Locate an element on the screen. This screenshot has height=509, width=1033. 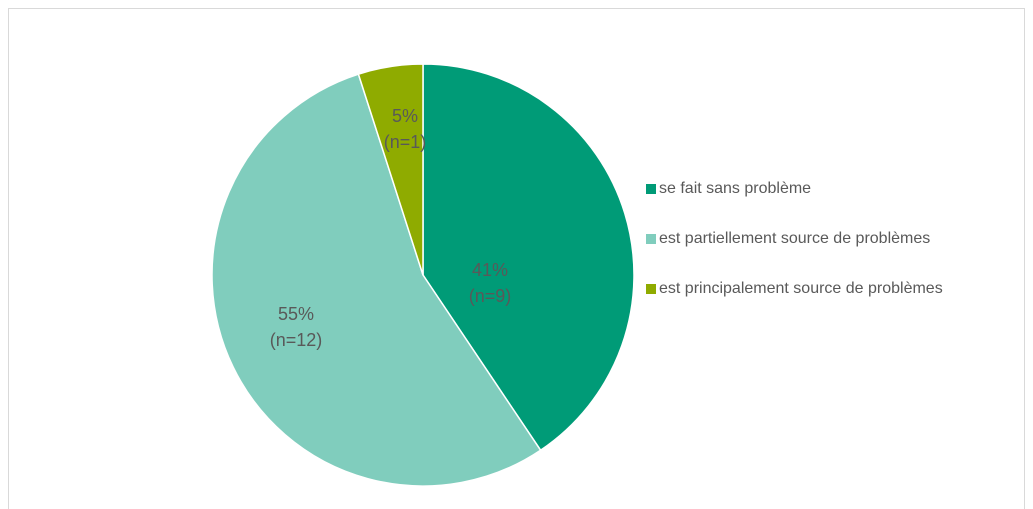
legend-label: se fait sans problème is located at coordinates (735, 188).